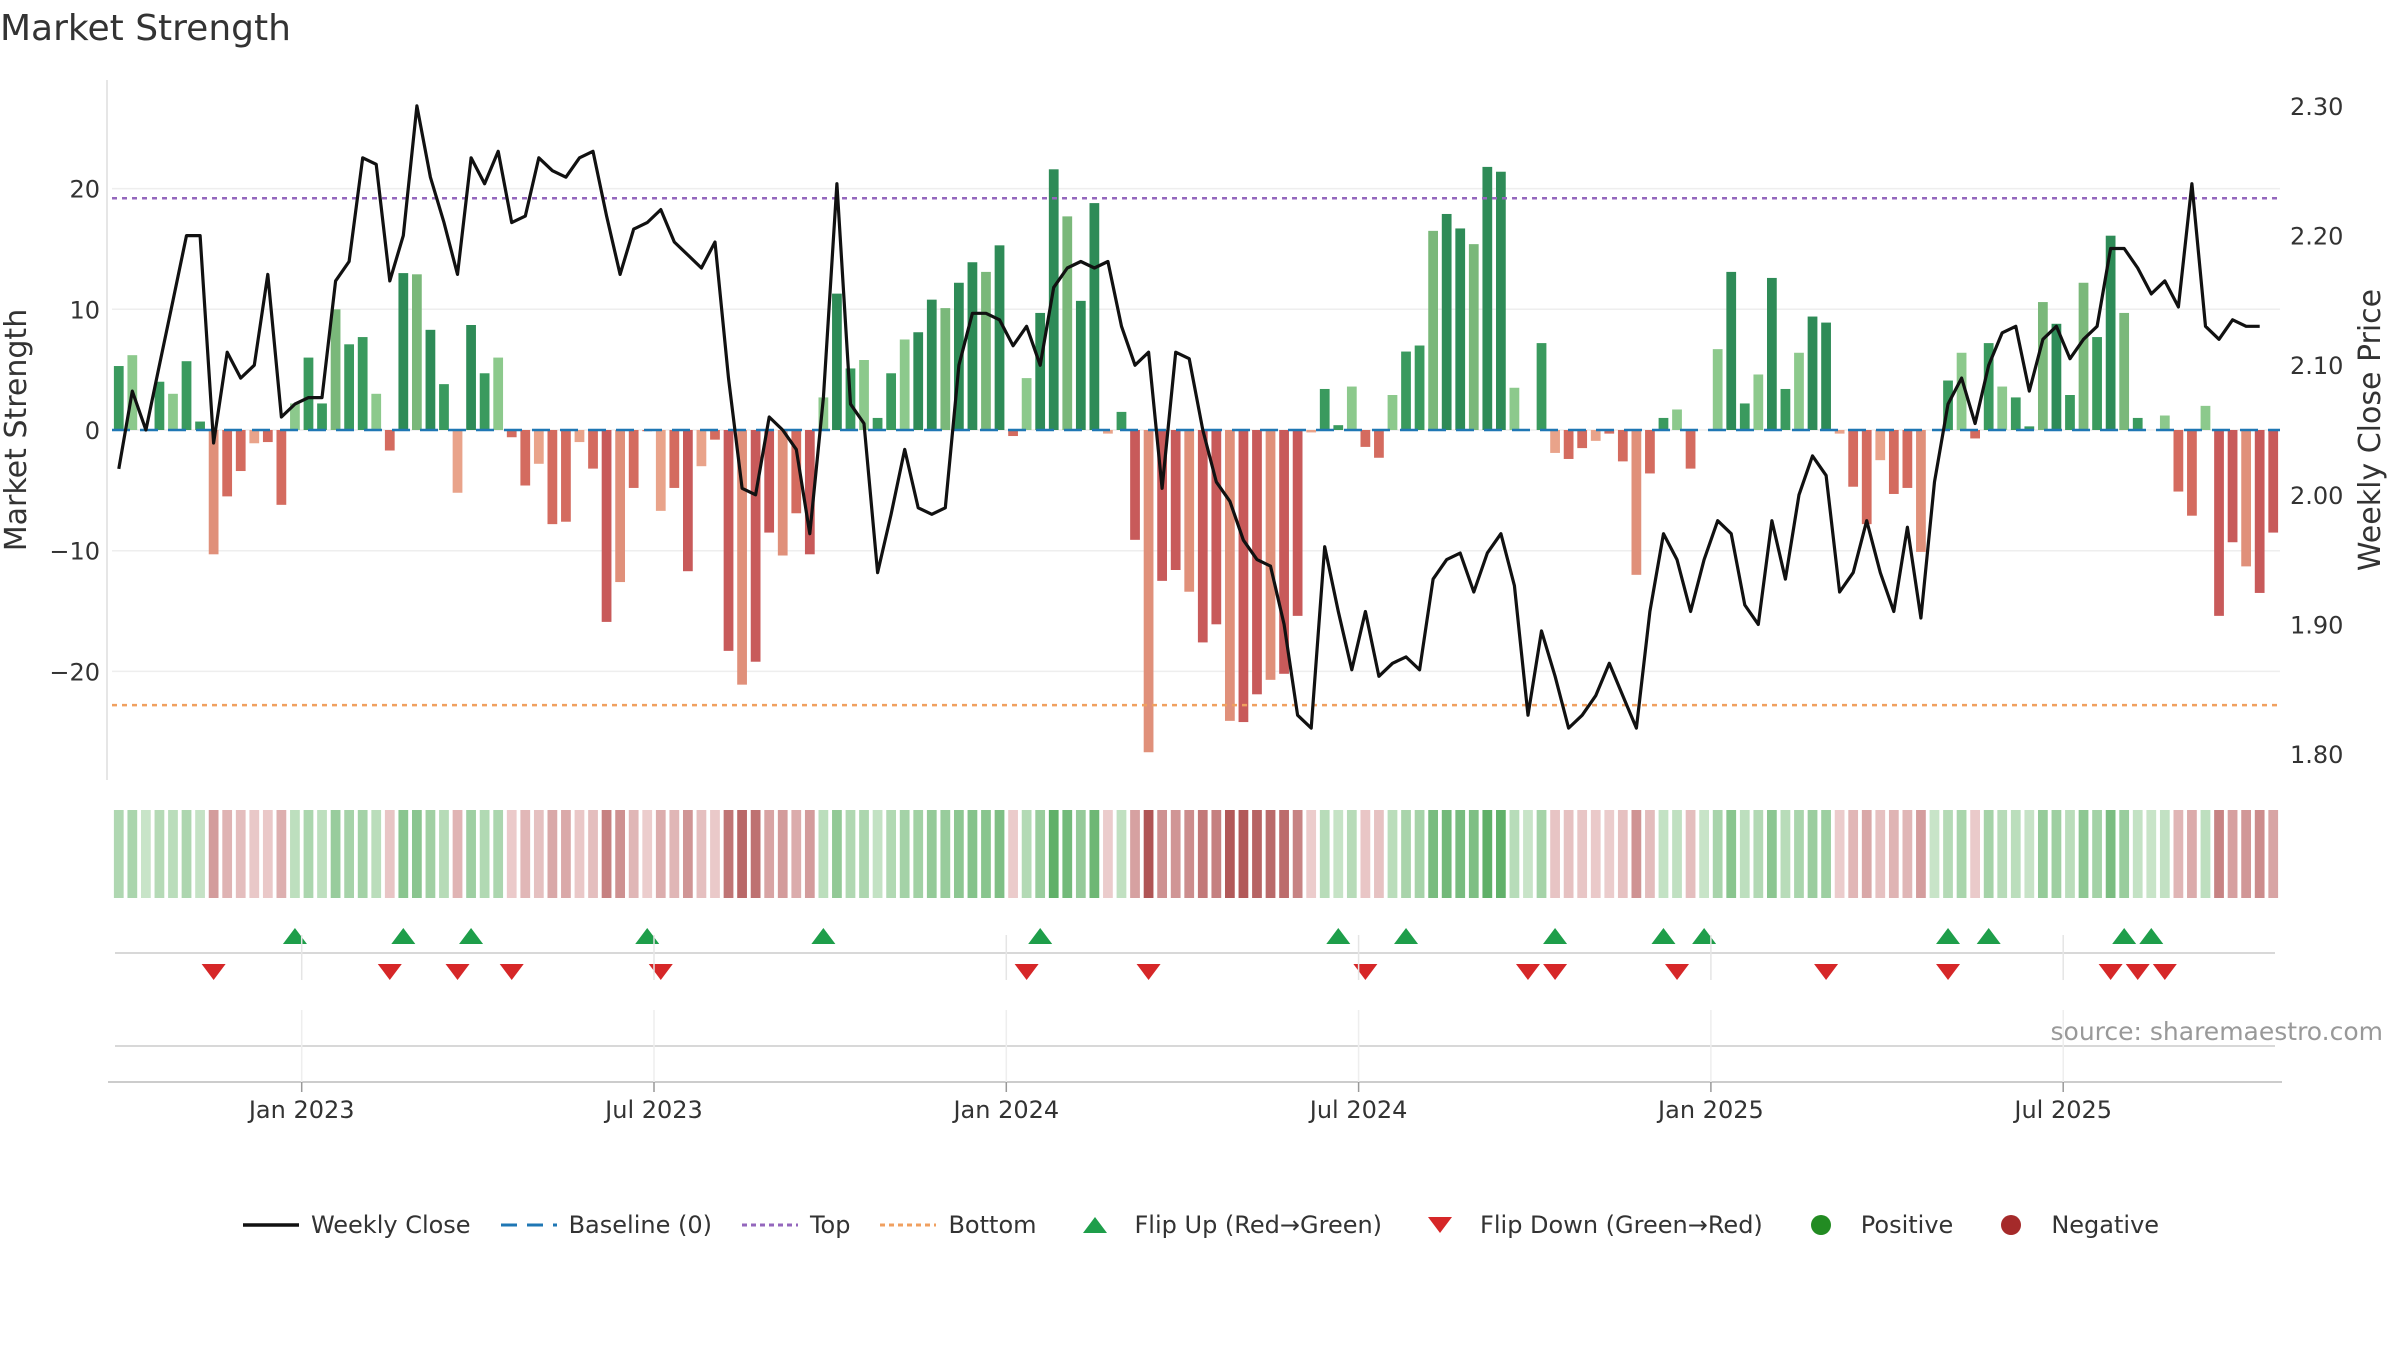  Describe the element at coordinates (1907, 1225) in the screenshot. I see `legend-label: Positive` at that location.